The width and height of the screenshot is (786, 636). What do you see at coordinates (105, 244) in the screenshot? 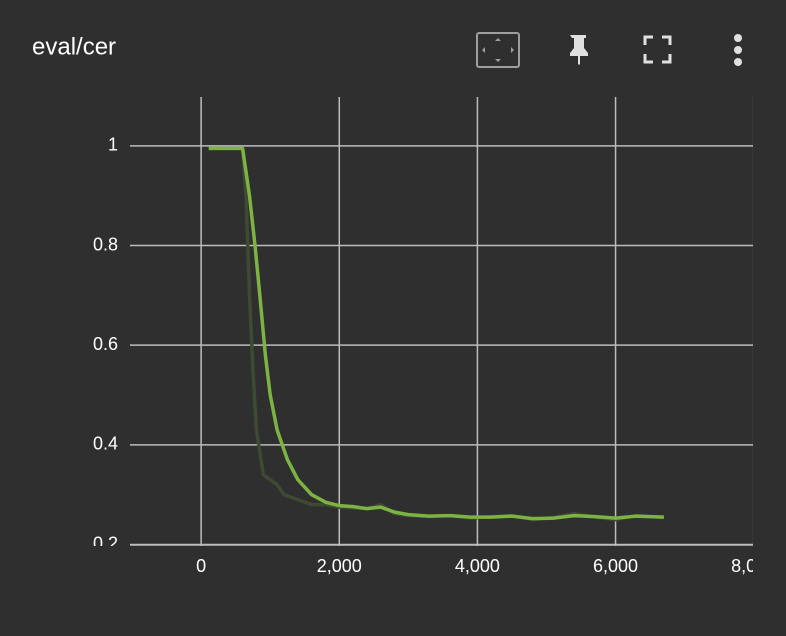
I see `y-tick-label: 0.8` at bounding box center [105, 244].